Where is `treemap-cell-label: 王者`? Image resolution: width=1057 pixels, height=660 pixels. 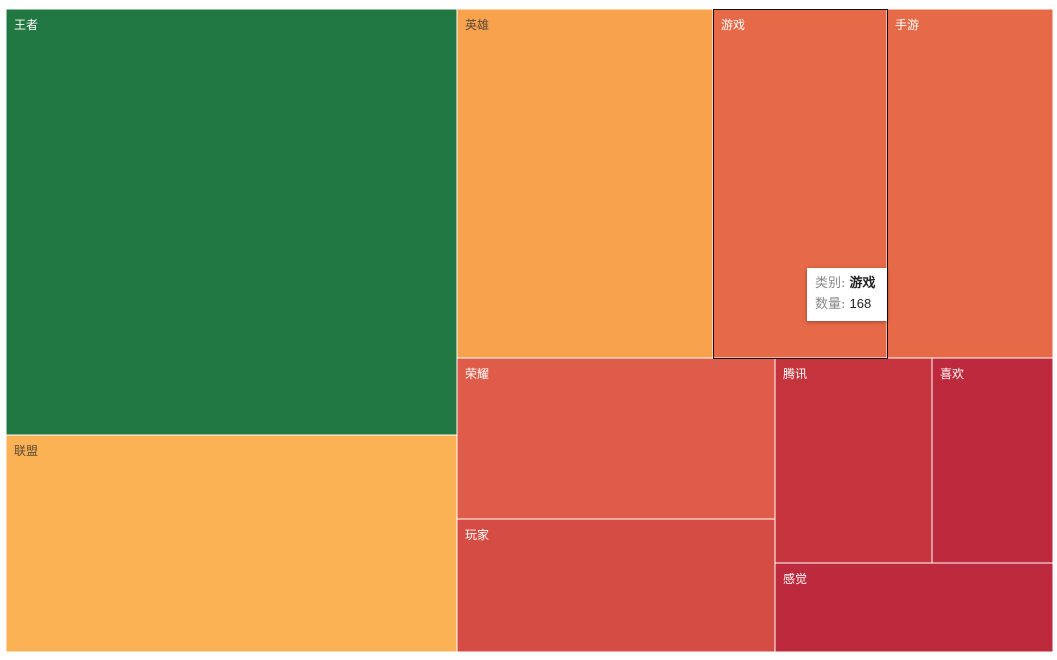
treemap-cell-label: 王者 is located at coordinates (26, 25).